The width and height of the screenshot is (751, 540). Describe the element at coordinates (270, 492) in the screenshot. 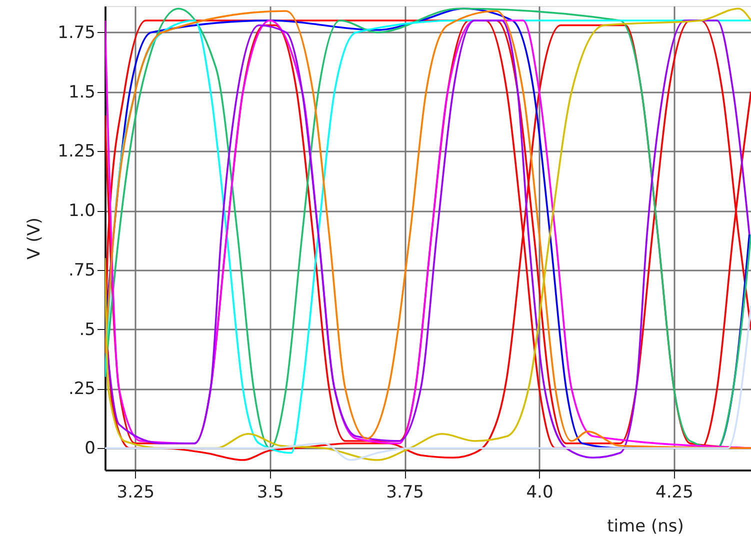

I see `x-tick-label: 3.5` at that location.